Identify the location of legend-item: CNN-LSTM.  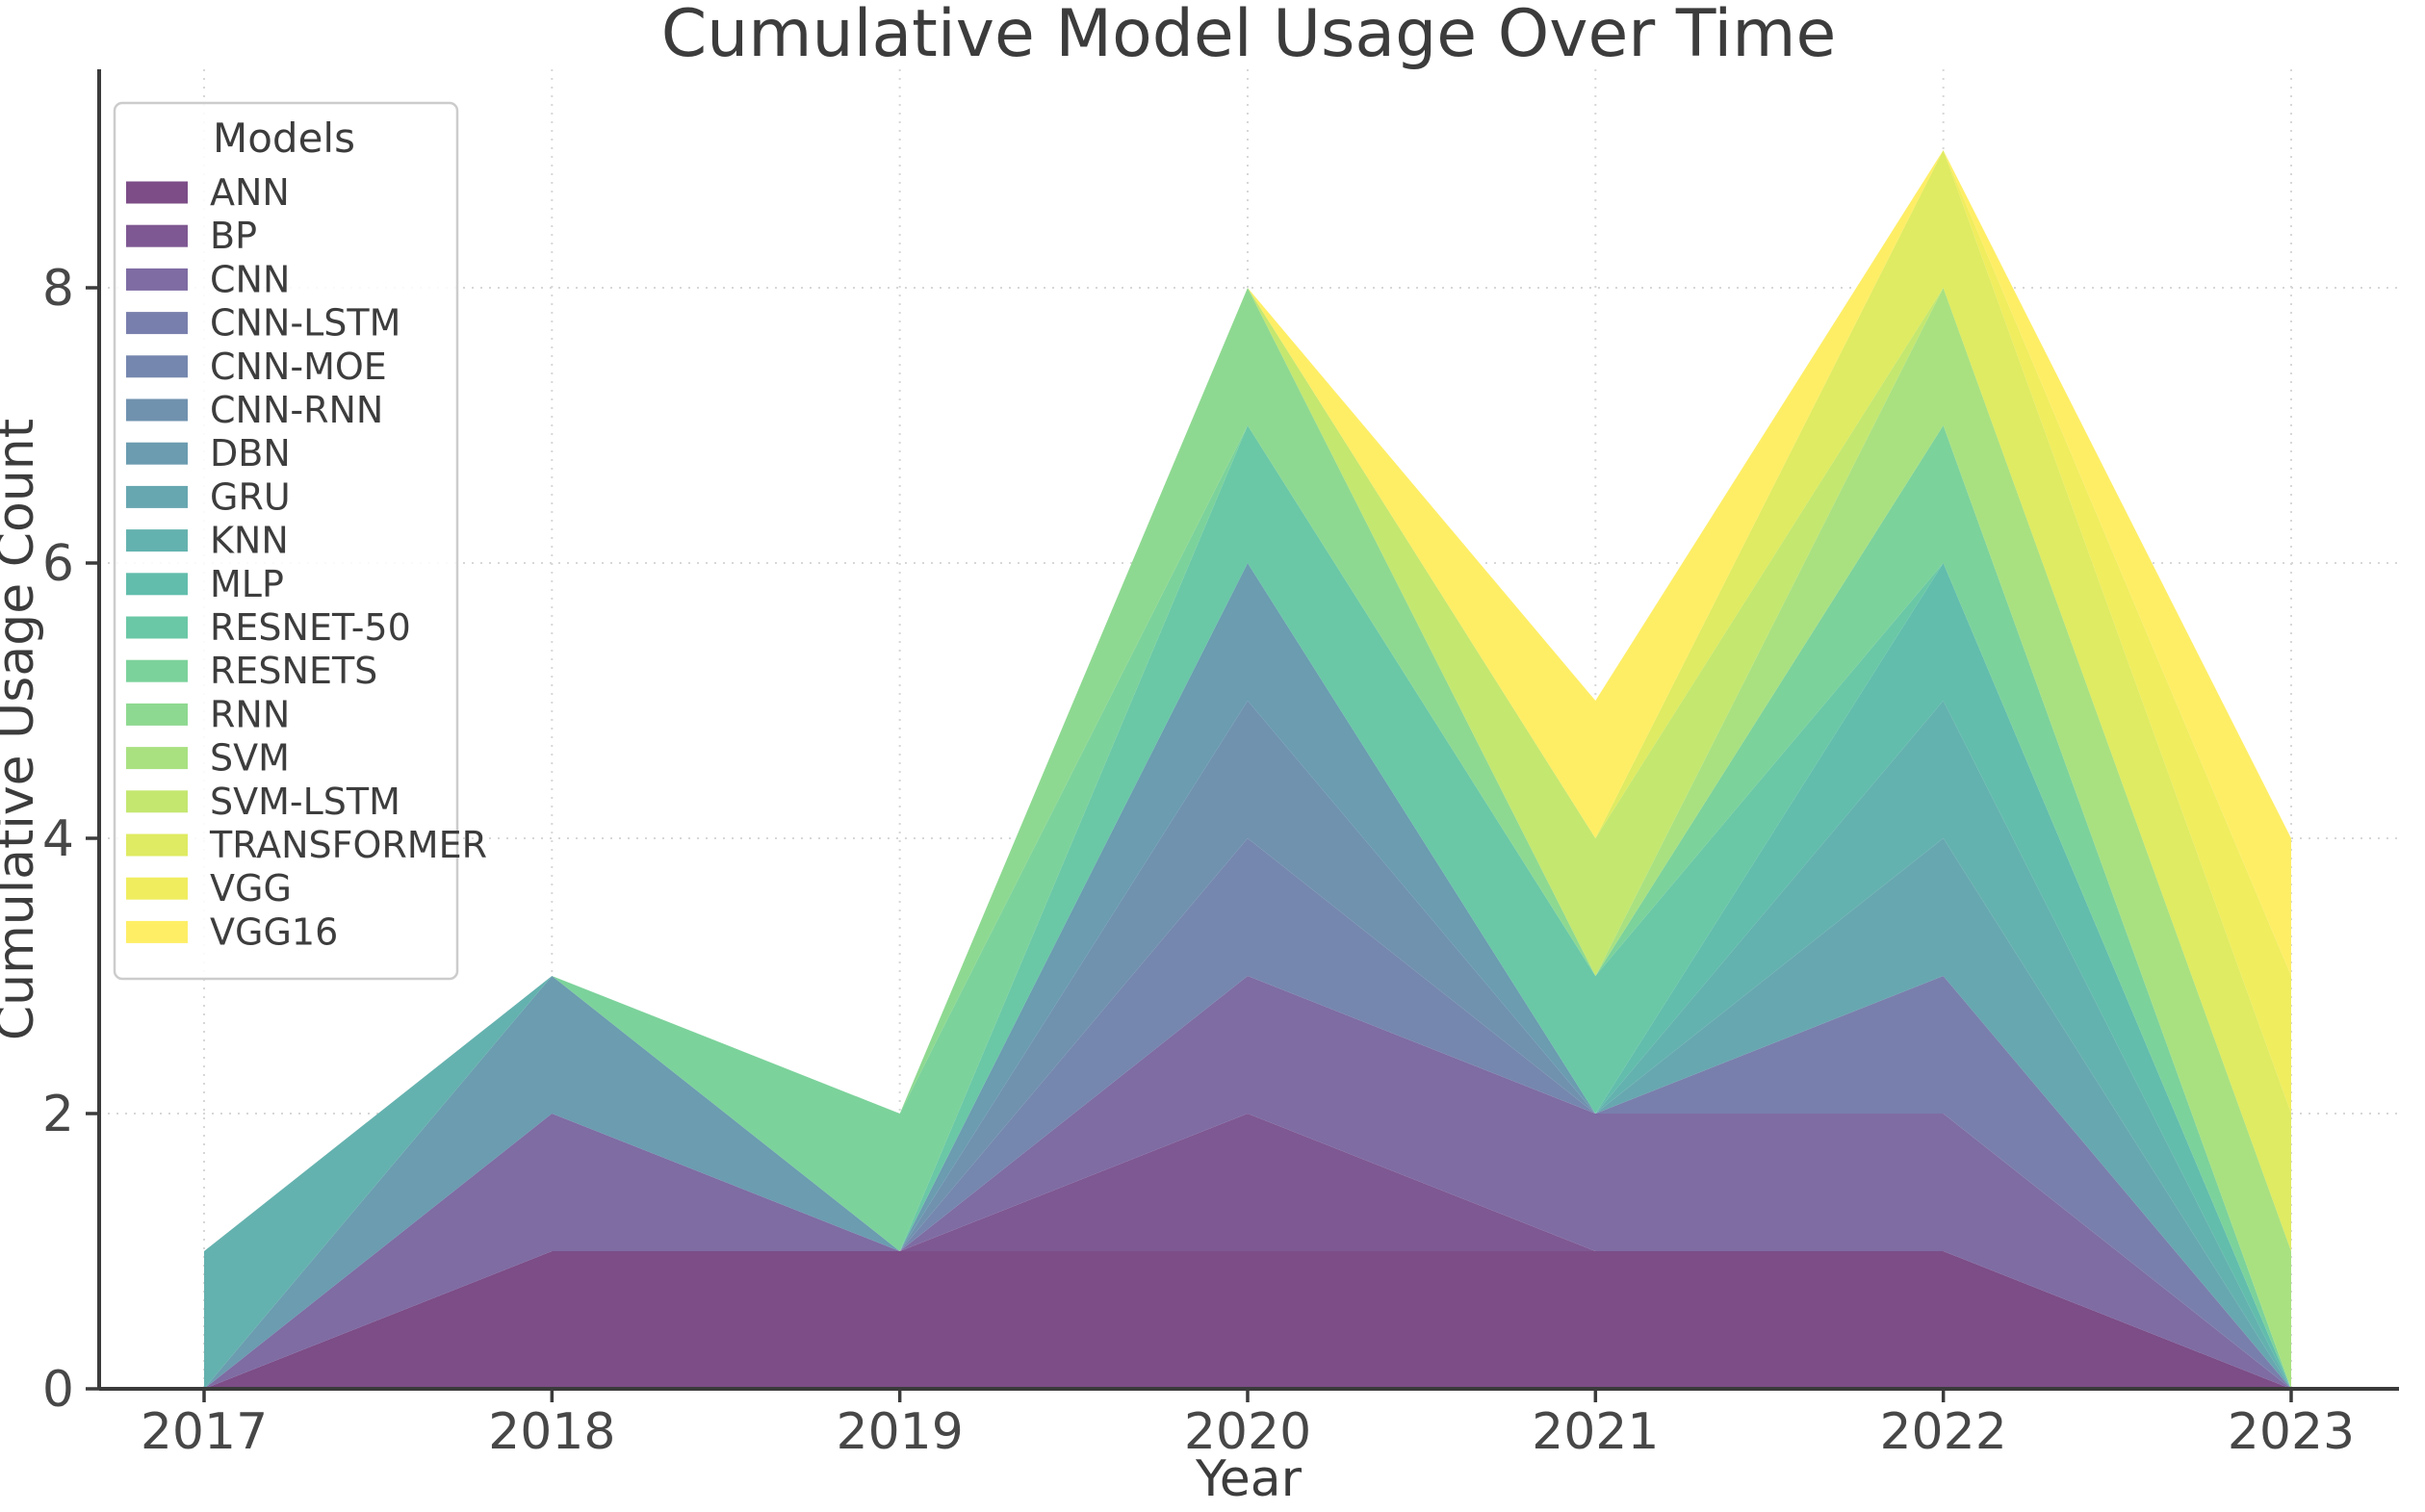
(263, 323).